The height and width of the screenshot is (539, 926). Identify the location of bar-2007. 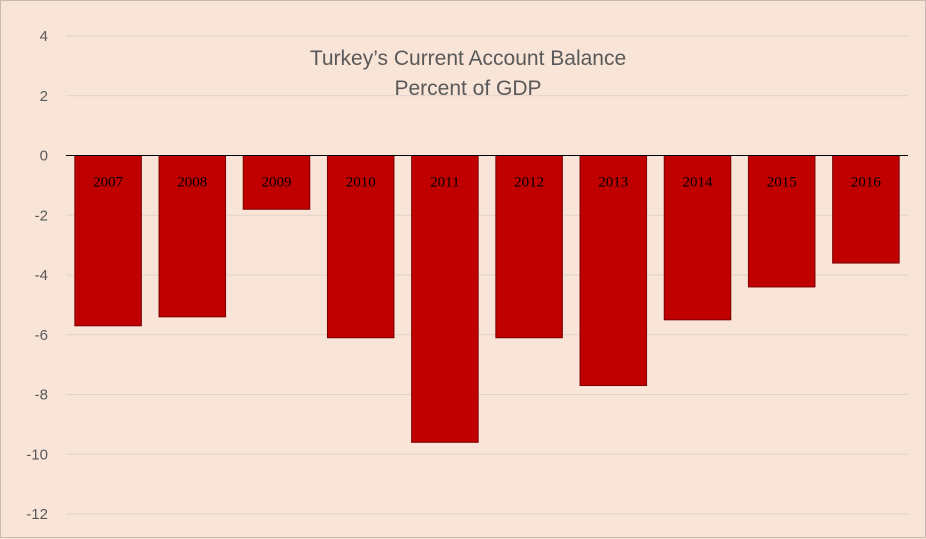
(108, 241).